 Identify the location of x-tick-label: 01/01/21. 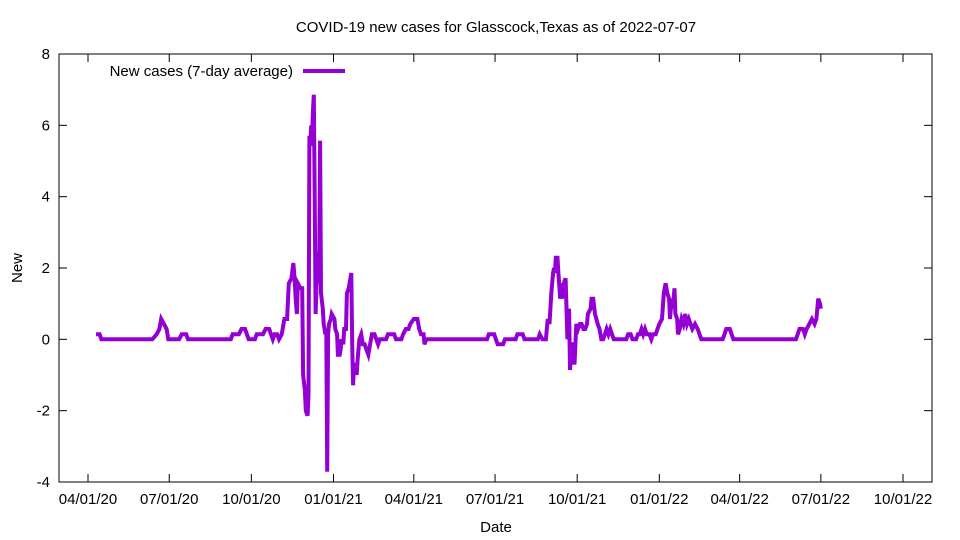
(333, 499).